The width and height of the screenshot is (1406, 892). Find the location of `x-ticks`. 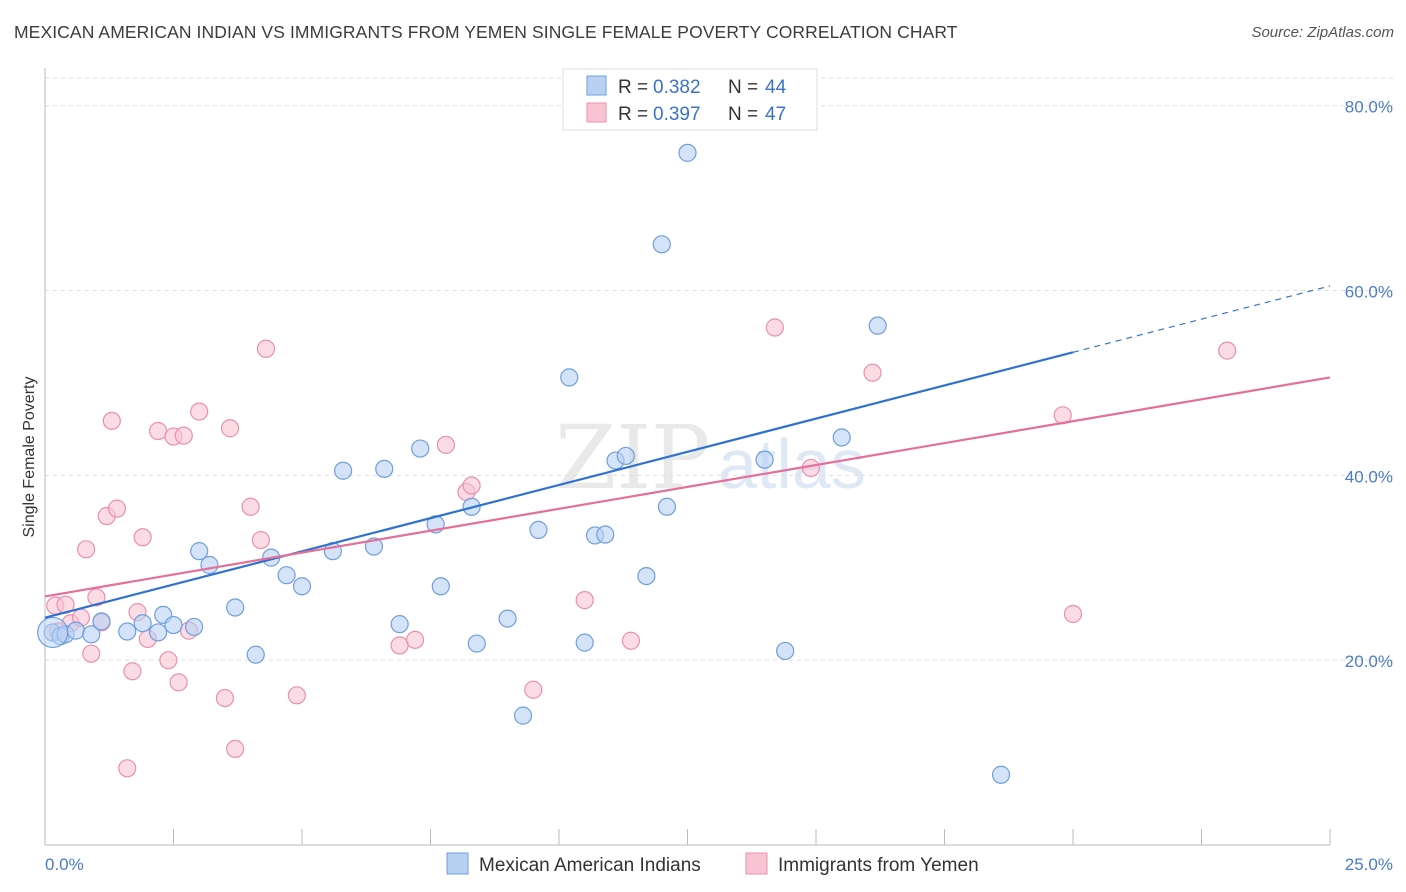

x-ticks is located at coordinates (752, 837).